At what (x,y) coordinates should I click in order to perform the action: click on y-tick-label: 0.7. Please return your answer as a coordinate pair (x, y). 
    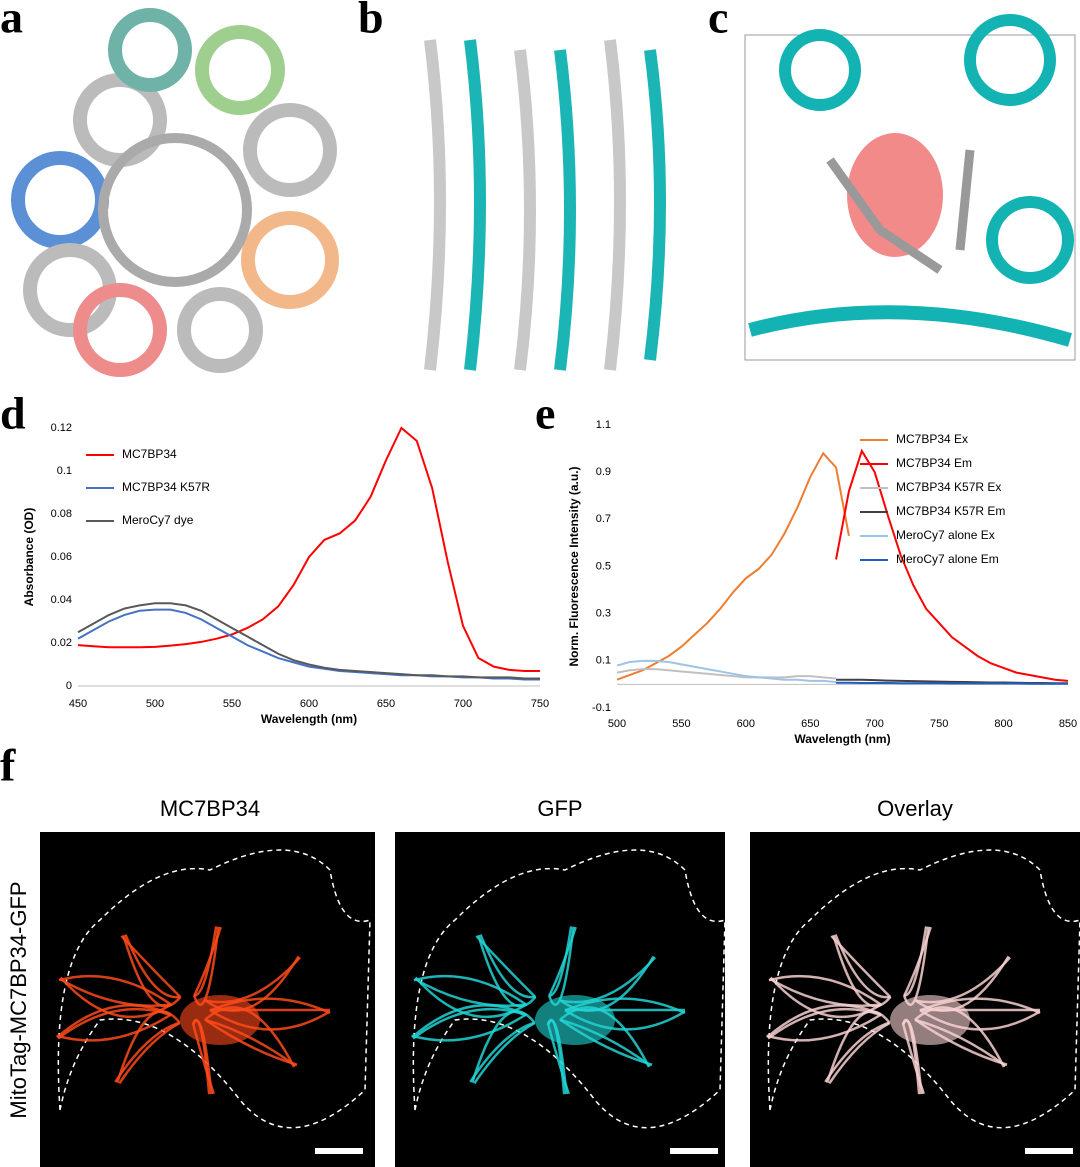
    Looking at the image, I should click on (603, 519).